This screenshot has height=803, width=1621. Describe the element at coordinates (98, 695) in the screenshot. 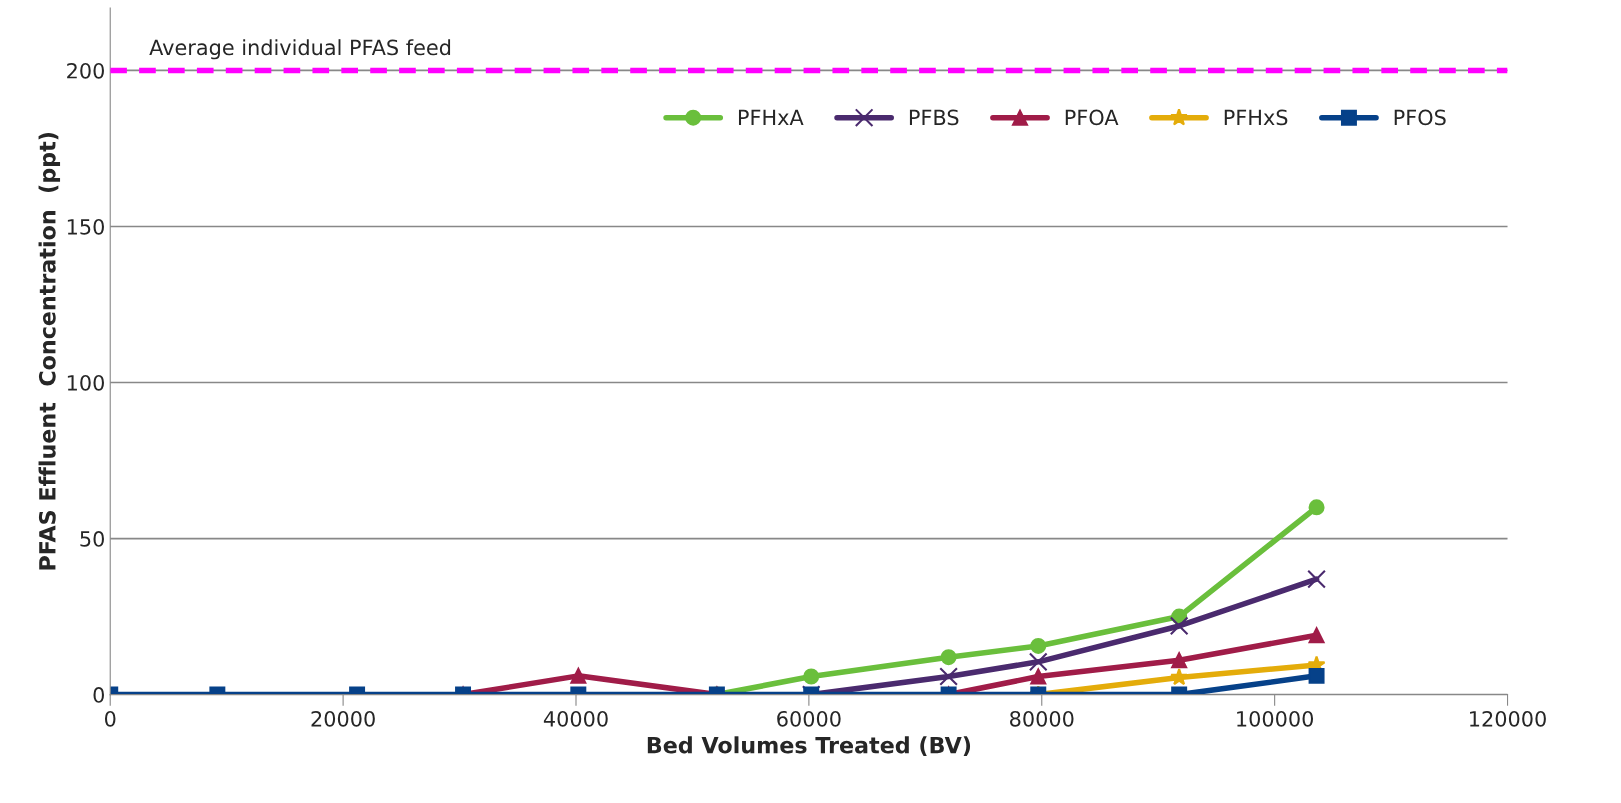

I see `y-tick-label: 0` at that location.